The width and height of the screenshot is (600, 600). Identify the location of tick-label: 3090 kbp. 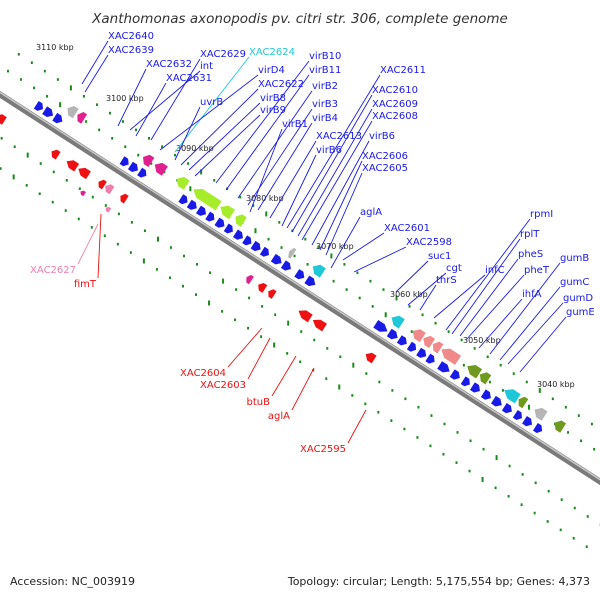
(195, 148).